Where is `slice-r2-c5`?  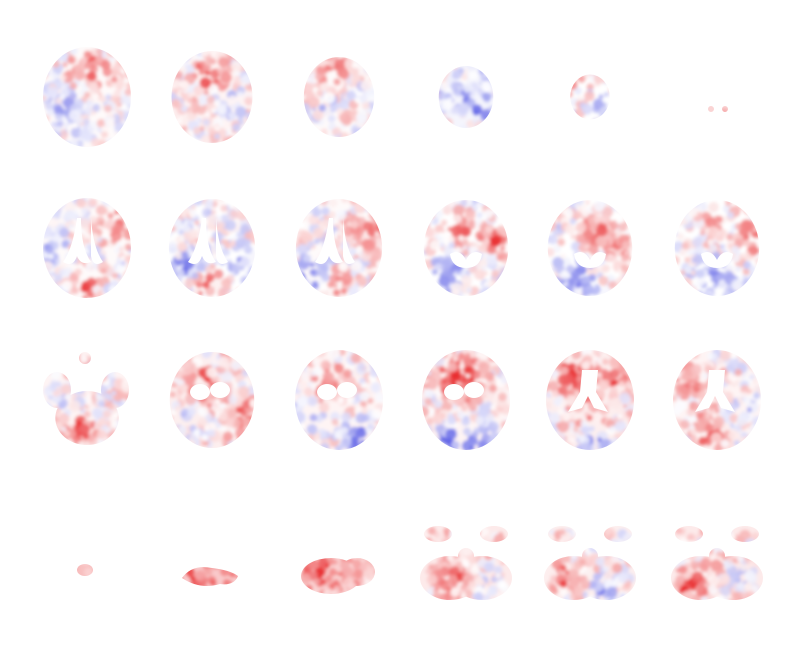 slice-r2-c5 is located at coordinates (590, 248).